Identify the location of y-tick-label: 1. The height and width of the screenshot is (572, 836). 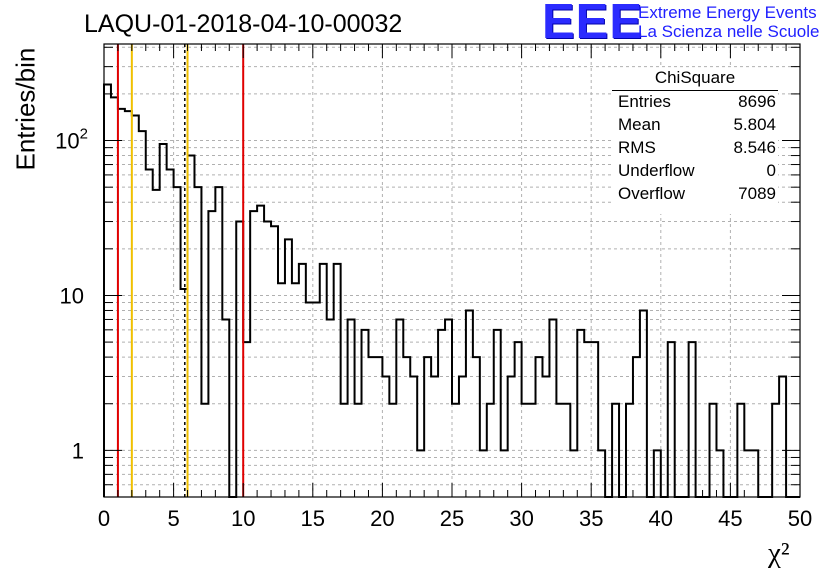
(78, 450).